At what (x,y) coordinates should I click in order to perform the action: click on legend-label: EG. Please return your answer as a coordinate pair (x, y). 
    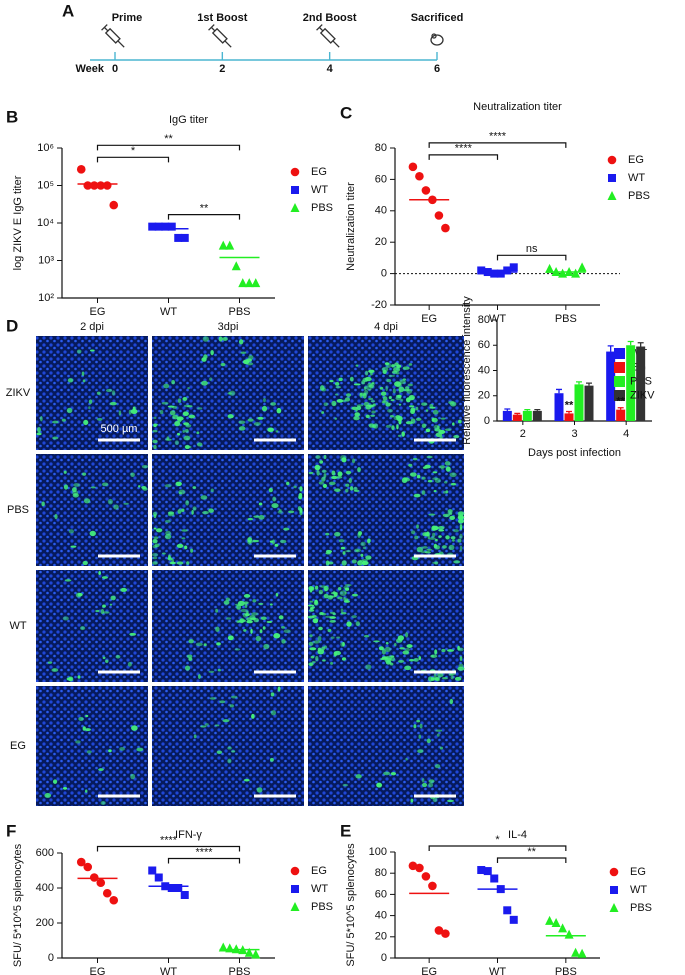
    Looking at the image, I should click on (636, 160).